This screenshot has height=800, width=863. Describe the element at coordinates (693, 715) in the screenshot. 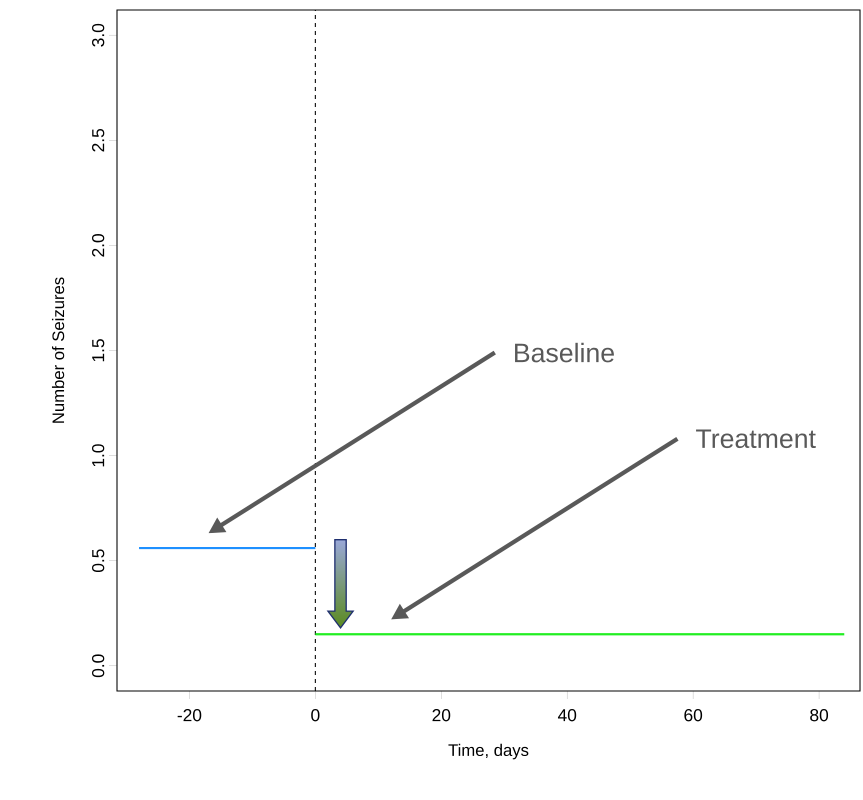

I see `x-tick-label: 60` at that location.